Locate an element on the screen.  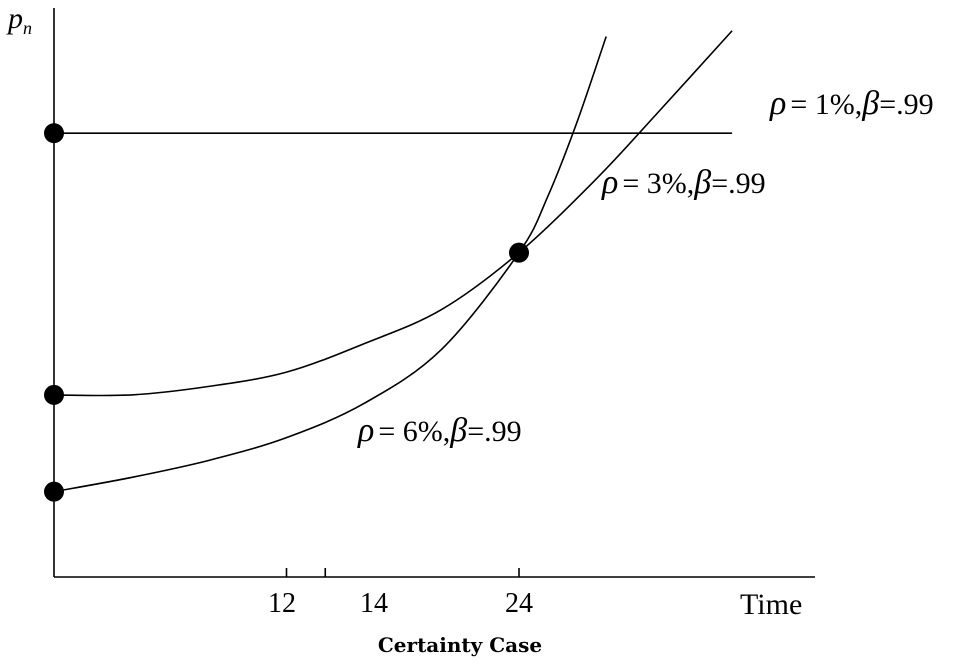
tick-label-12: 12 is located at coordinates (282, 603).